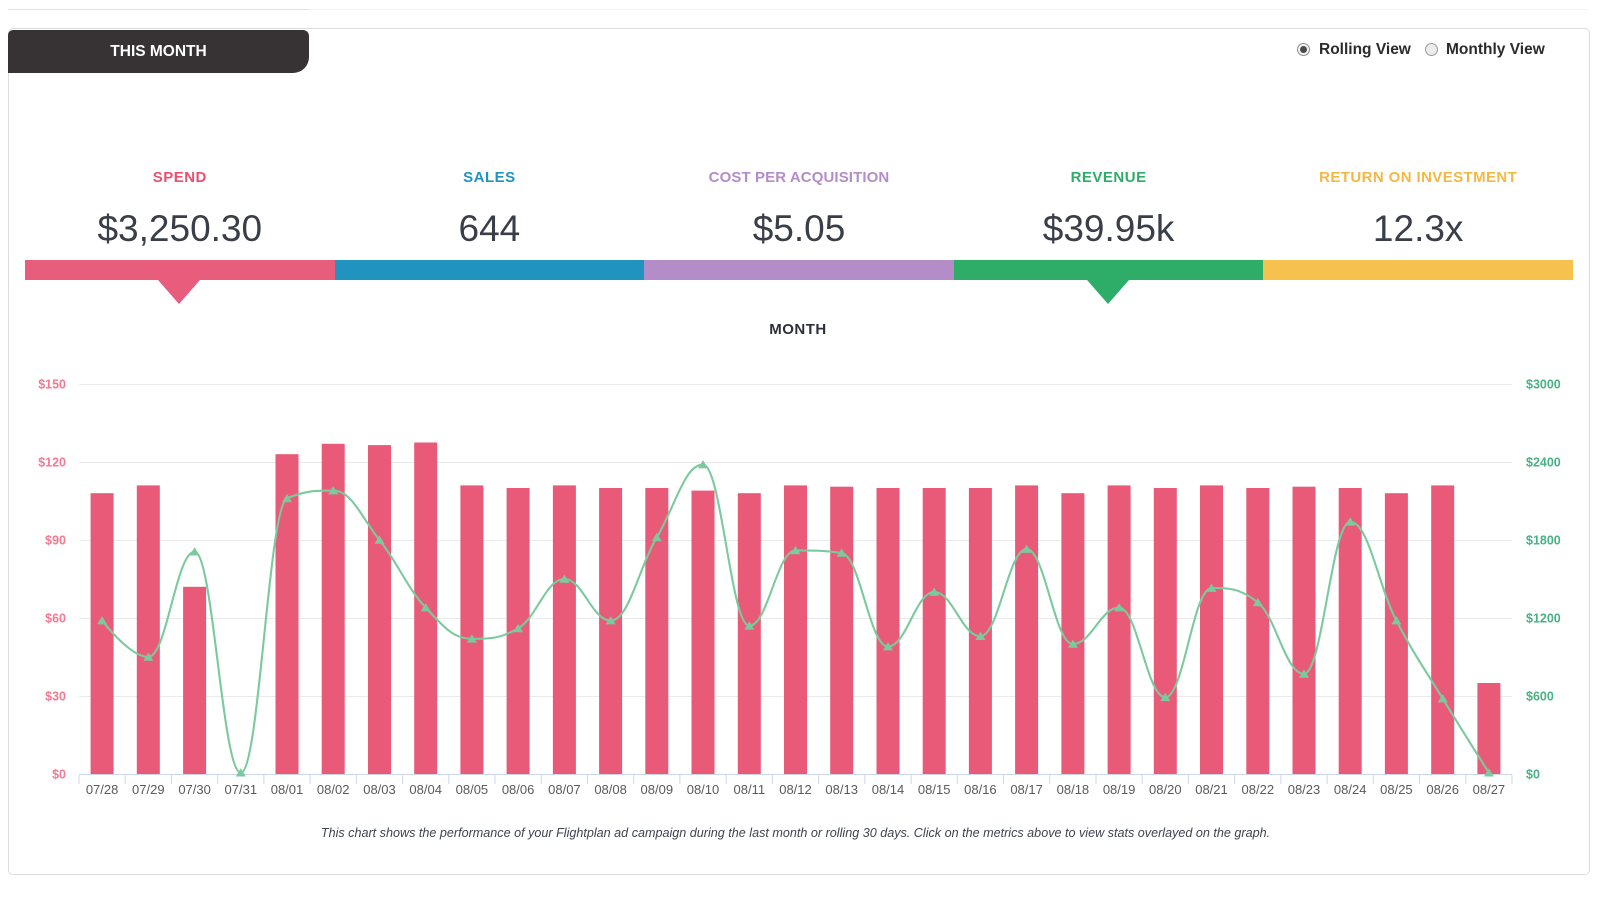  Describe the element at coordinates (750, 789) in the screenshot. I see `svg-text: 08/11` at that location.